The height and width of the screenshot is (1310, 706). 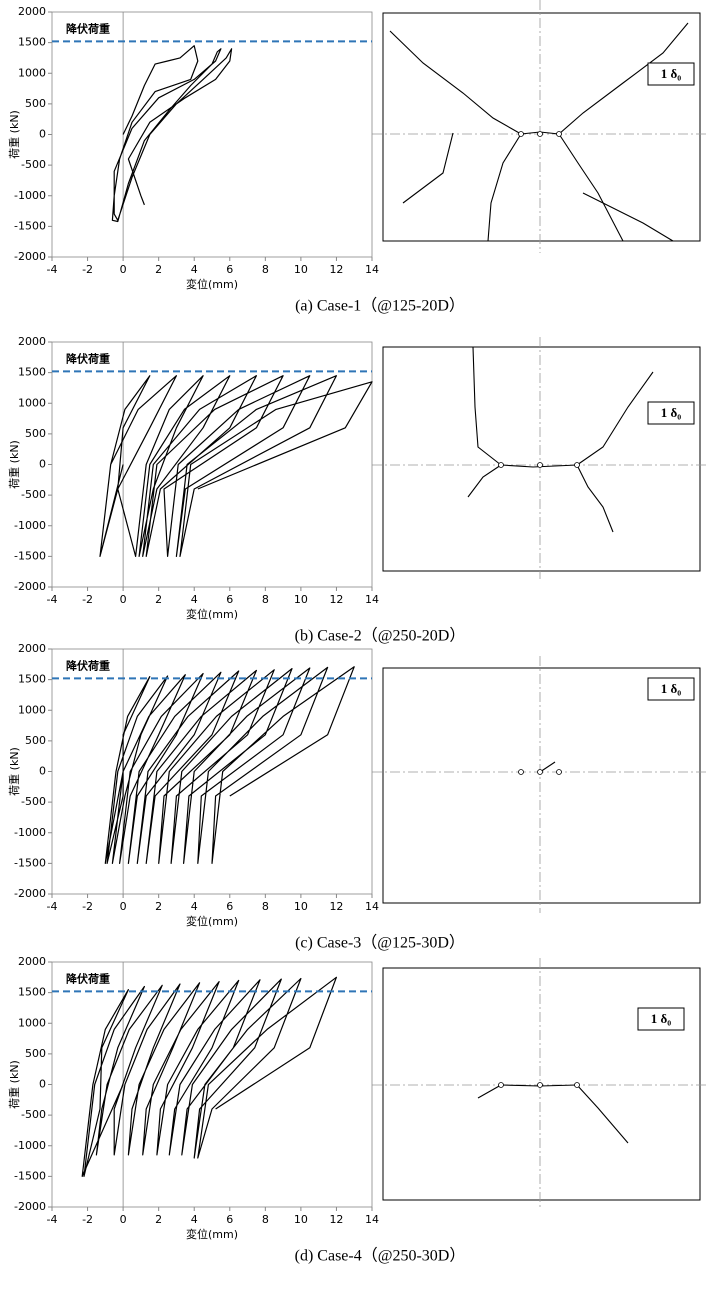 What do you see at coordinates (380, 943) in the screenshot?
I see `caption: (c) Case-3（@125-30D）` at bounding box center [380, 943].